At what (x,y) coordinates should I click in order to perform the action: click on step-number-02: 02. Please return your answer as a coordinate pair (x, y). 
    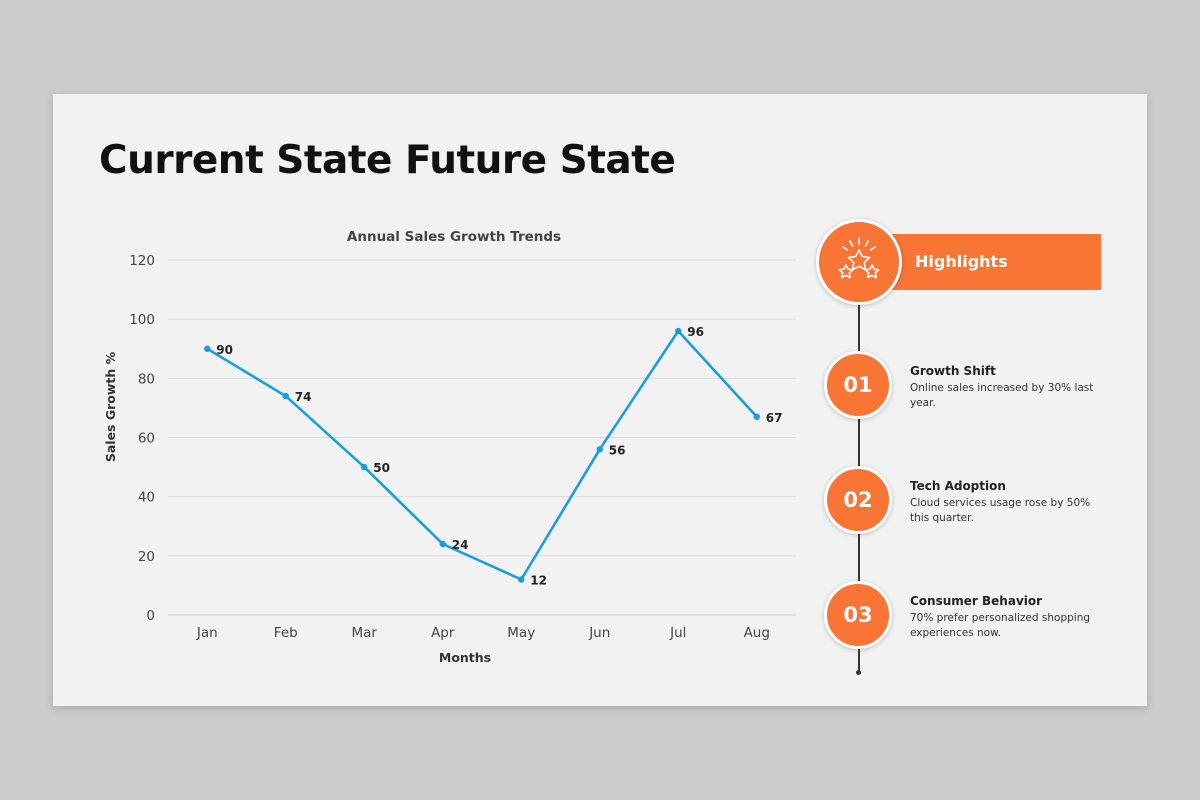
    Looking at the image, I should click on (858, 500).